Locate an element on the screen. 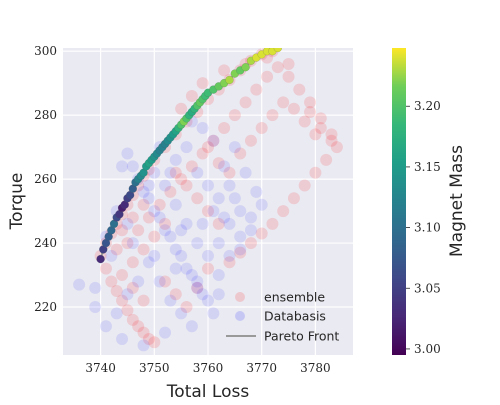 The width and height of the screenshot is (500, 405). y-axis-ticks: 220 240 260 280 300 is located at coordinates (45, 179).